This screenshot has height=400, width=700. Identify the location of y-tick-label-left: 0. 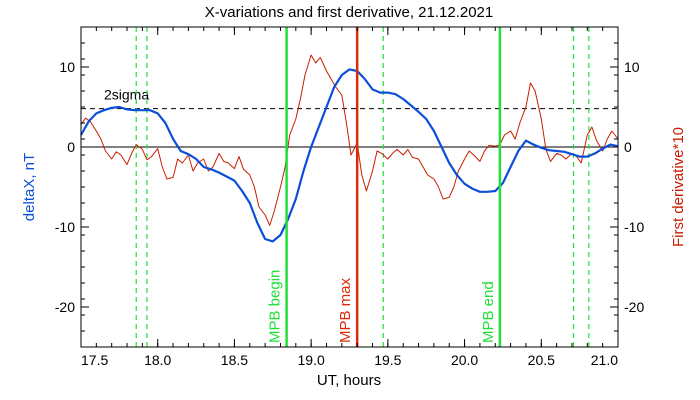
(71, 147).